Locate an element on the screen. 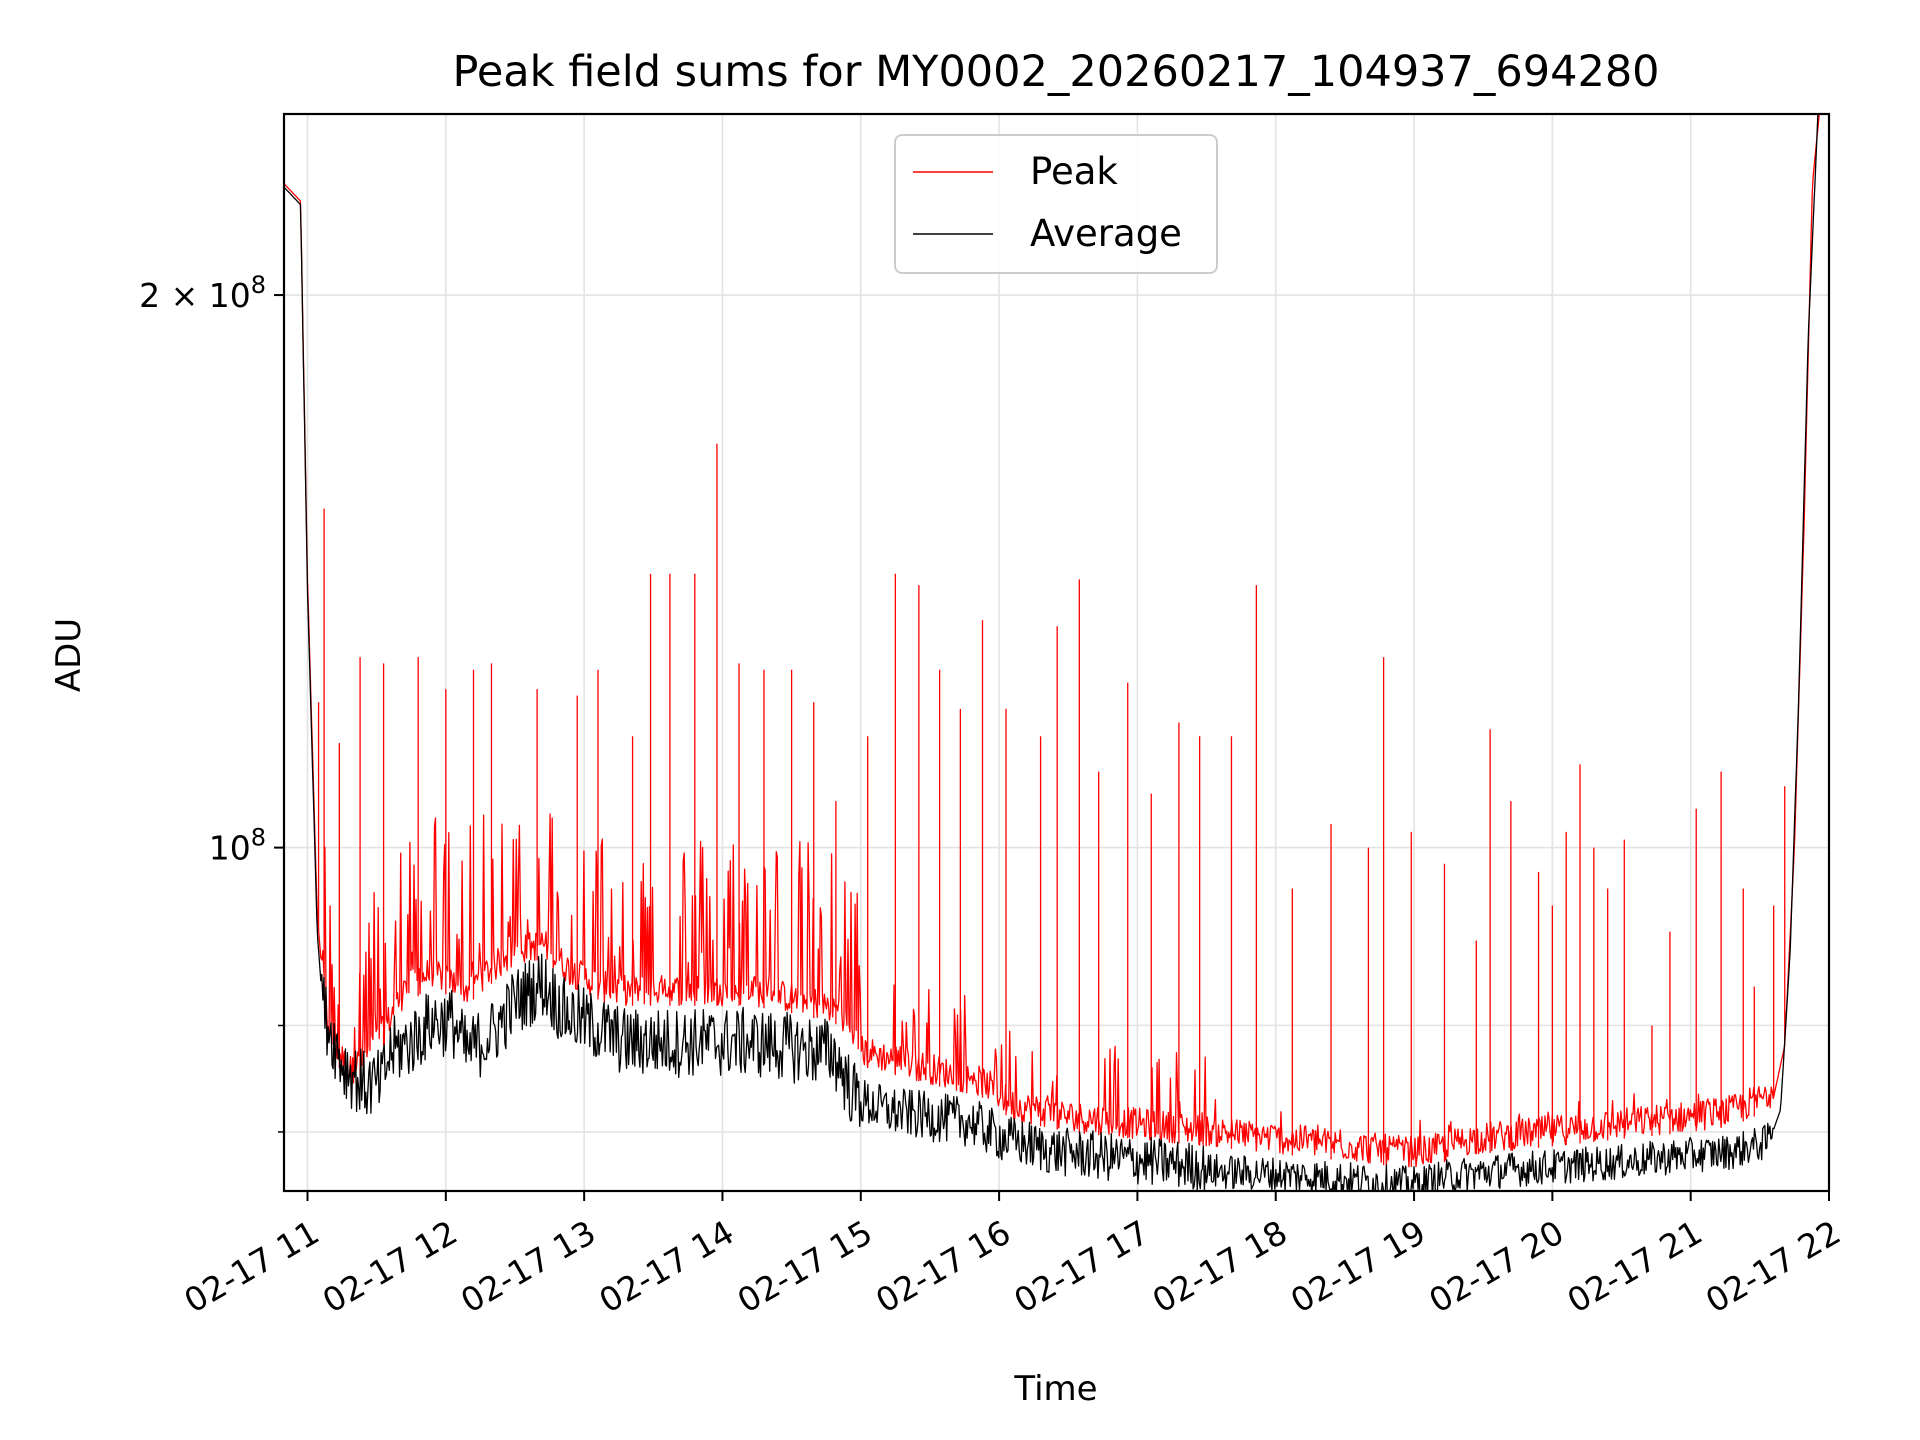 This screenshot has height=1440, width=1920. legend: Peak Average is located at coordinates (1056, 204).